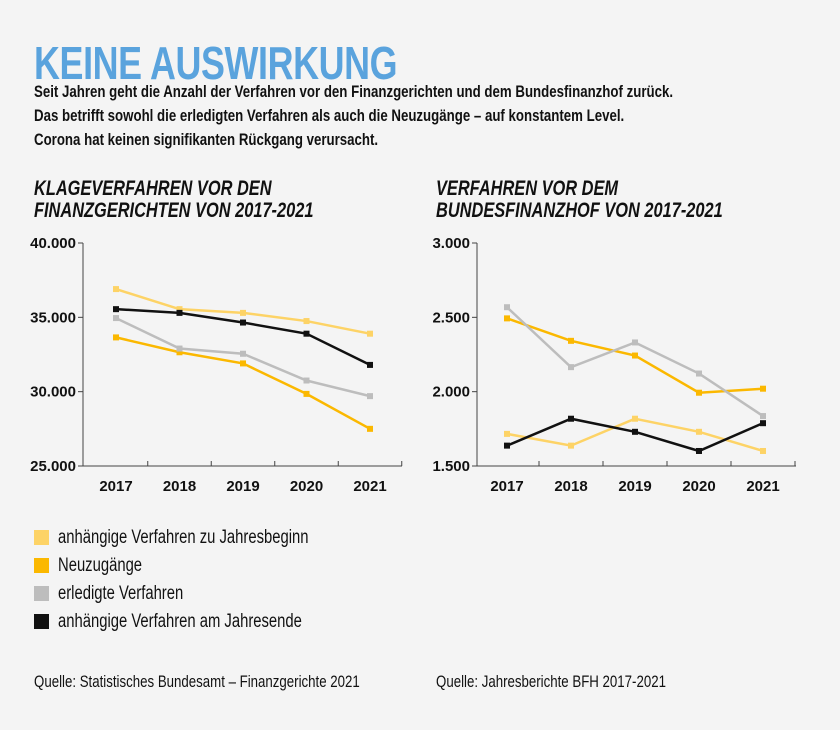  Describe the element at coordinates (153, 188) in the screenshot. I see `chart-title-line: KLAGEVERFAHREN VOR DEN` at that location.